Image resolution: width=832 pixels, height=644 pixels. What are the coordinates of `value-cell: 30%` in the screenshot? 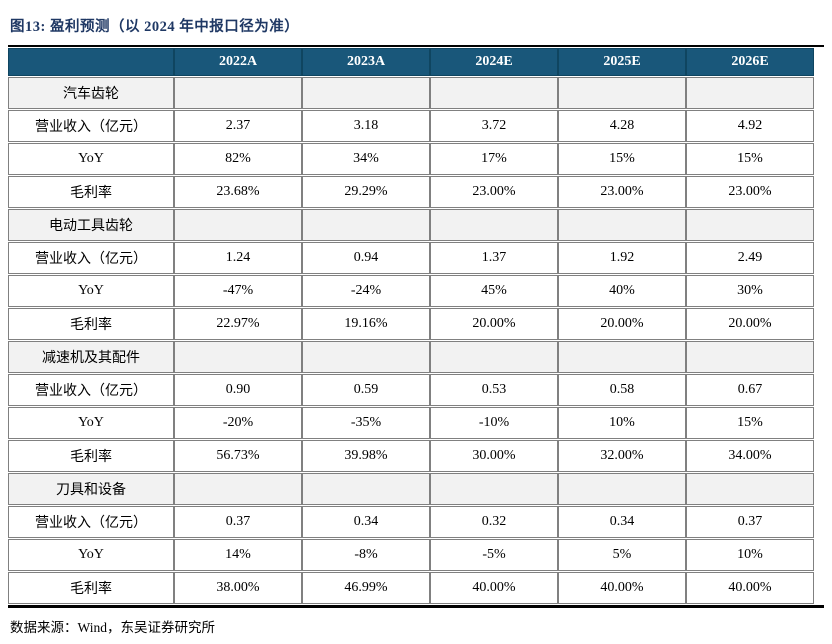 It's located at (750, 291).